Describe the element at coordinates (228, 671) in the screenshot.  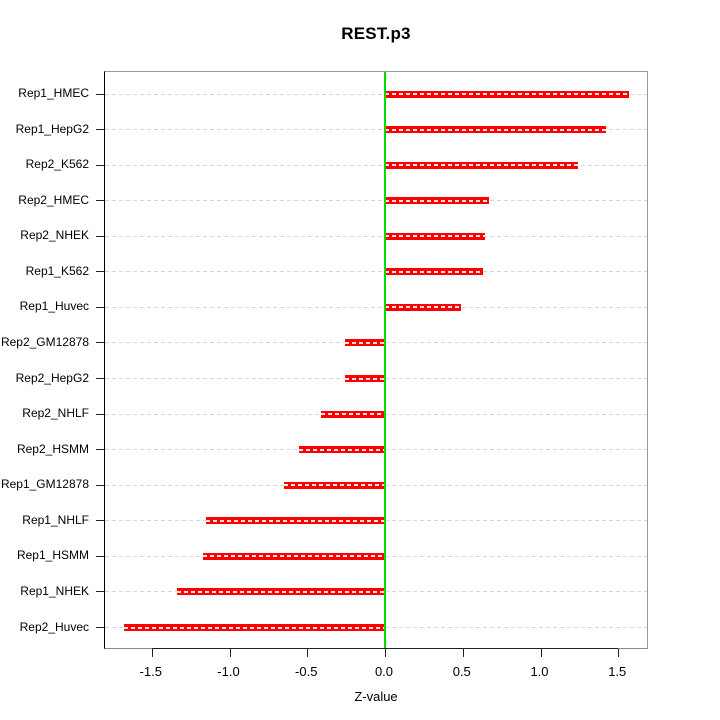
I see `x-tick-label: -1.0` at that location.